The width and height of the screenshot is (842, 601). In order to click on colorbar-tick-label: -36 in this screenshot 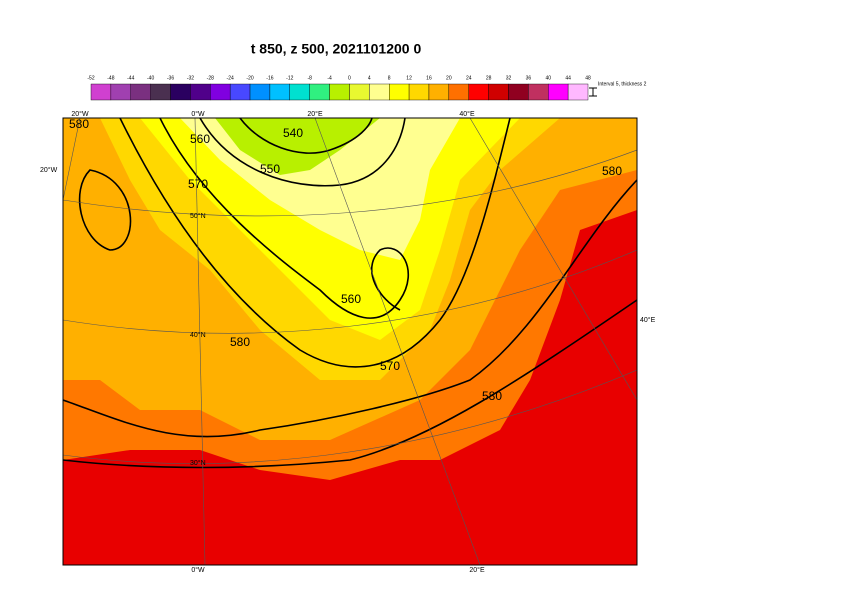, I will do `click(170, 78)`.